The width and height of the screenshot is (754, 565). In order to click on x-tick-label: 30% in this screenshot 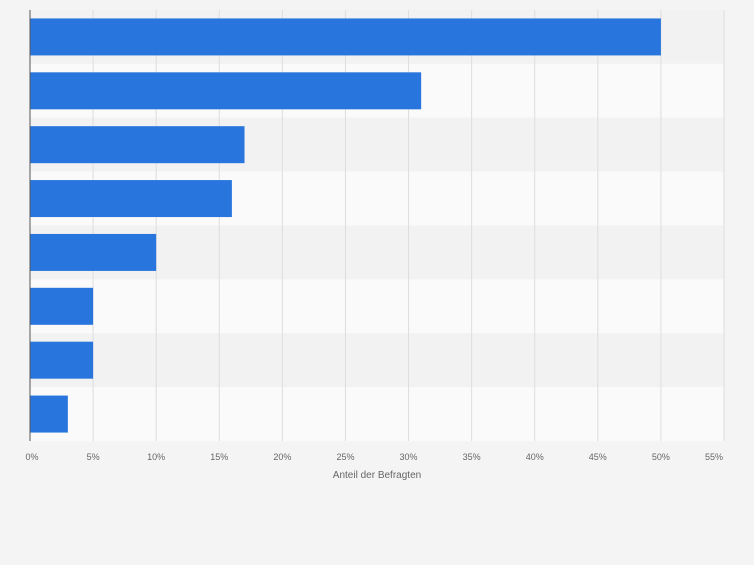, I will do `click(409, 457)`.